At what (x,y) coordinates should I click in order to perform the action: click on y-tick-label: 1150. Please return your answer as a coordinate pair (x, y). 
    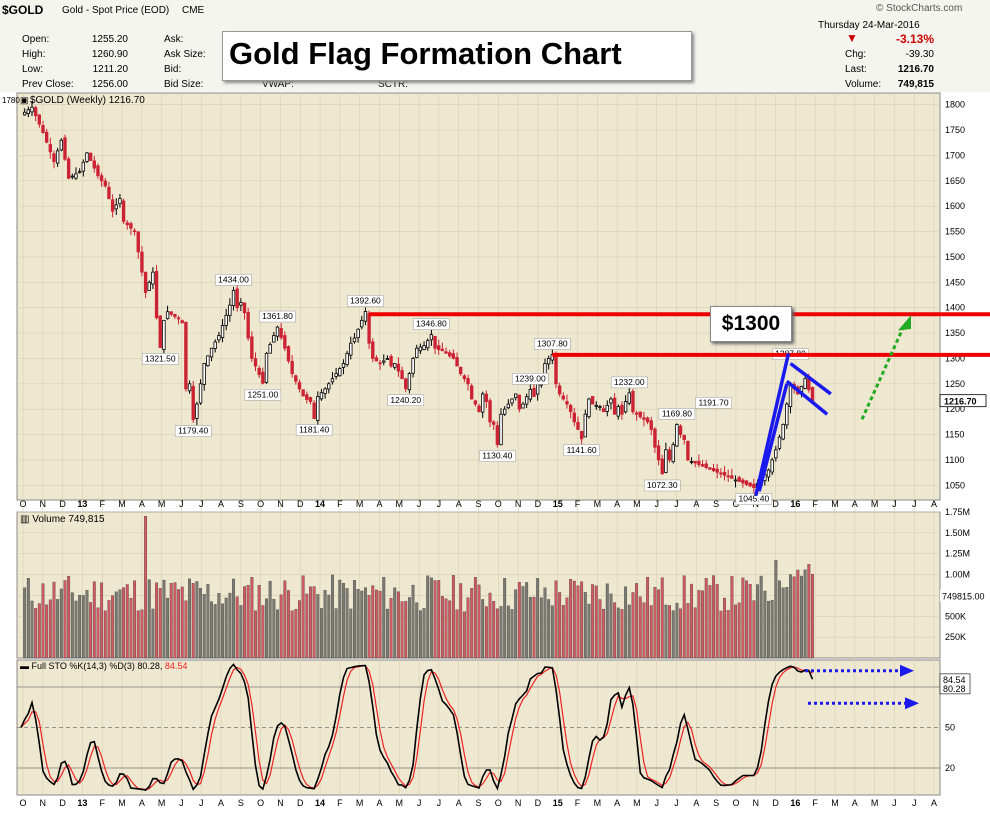
    Looking at the image, I should click on (954, 435).